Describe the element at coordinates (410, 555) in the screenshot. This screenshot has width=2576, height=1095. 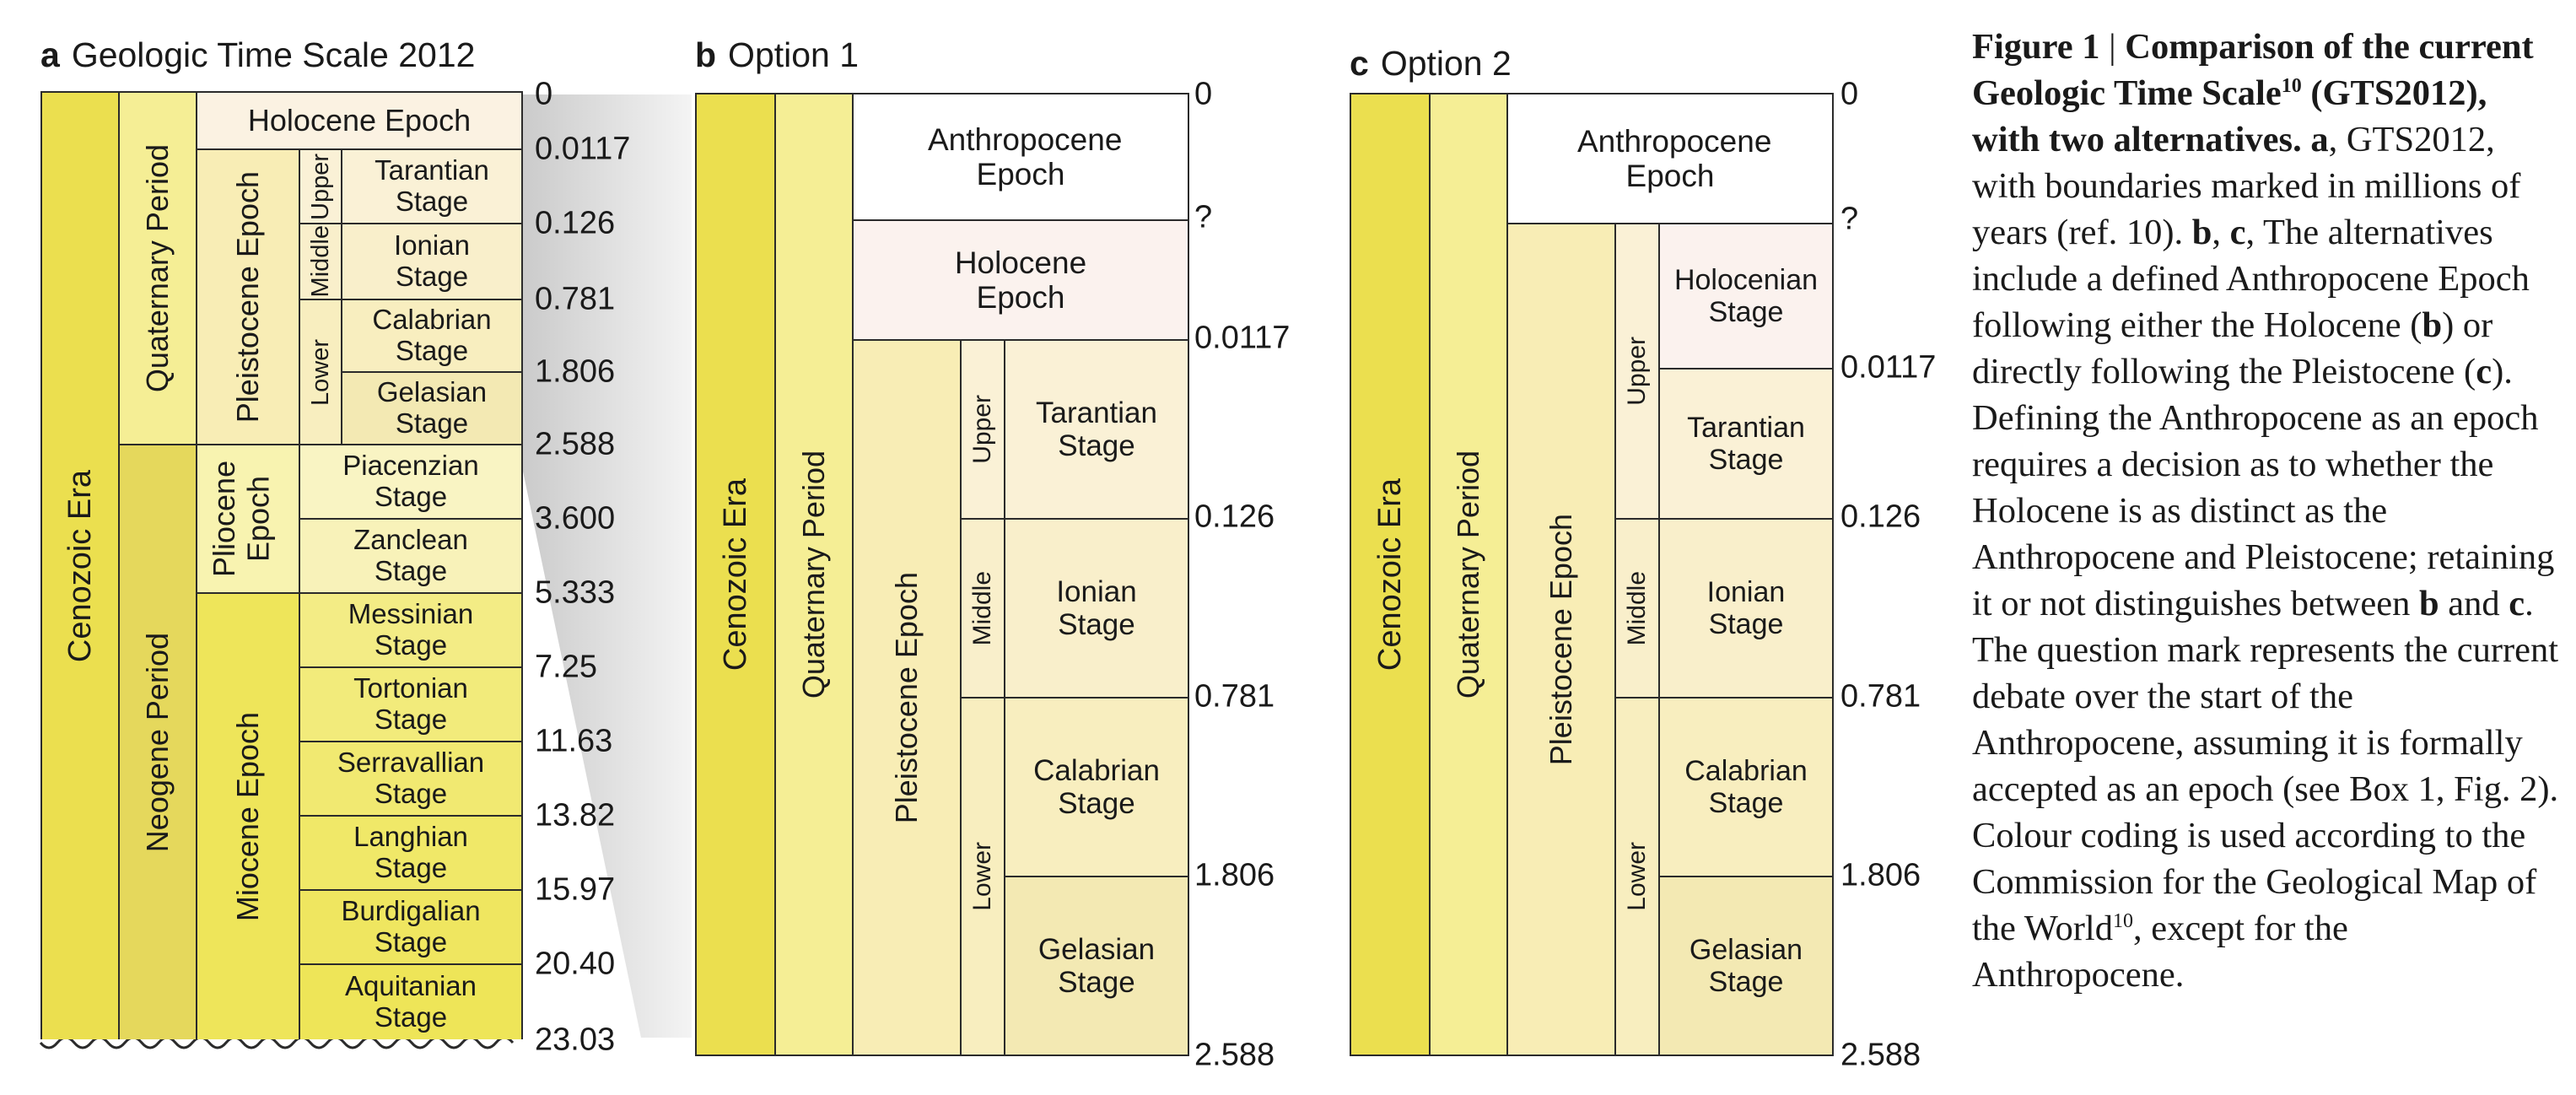
I see `stage-label: Zanclean Stage` at that location.